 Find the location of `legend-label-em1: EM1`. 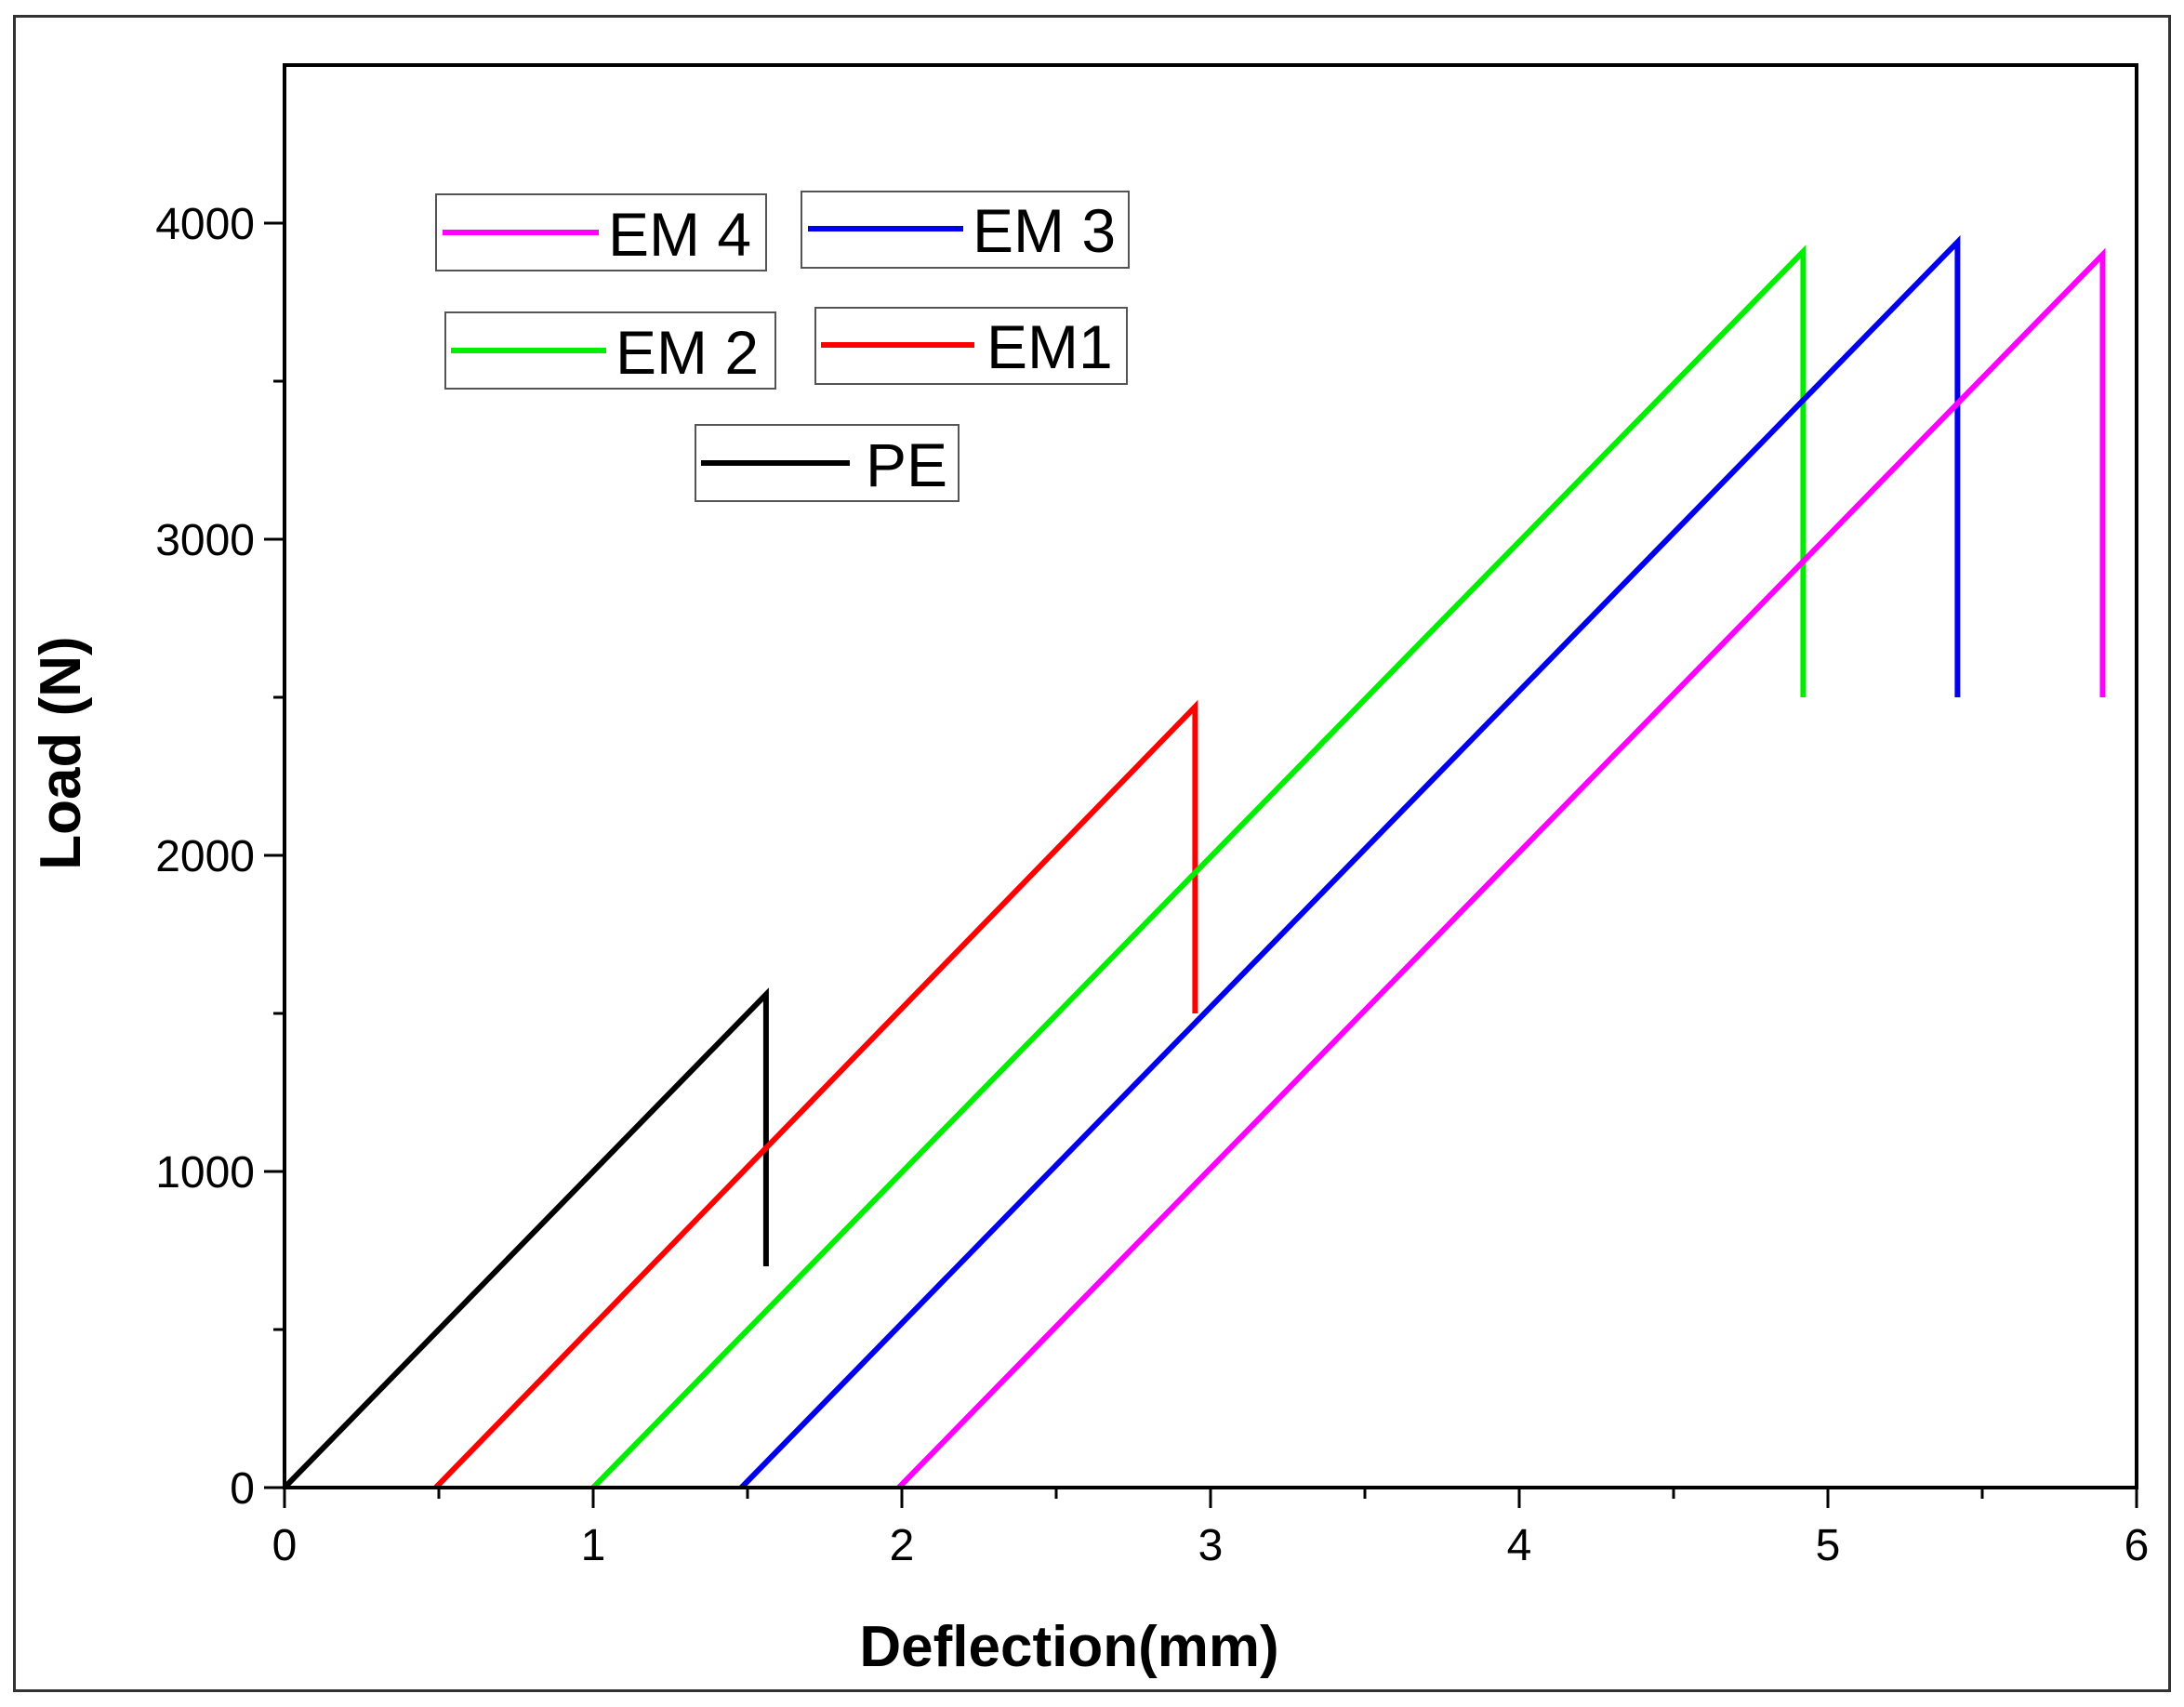

legend-label-em1: EM1 is located at coordinates (1049, 347).